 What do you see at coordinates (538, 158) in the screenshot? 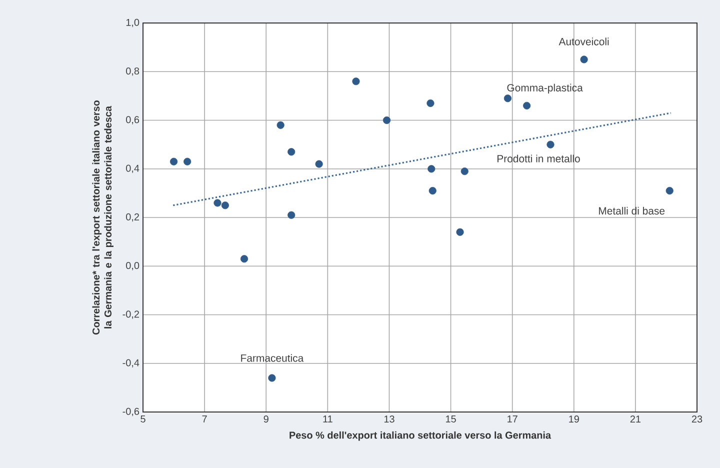
I see `annotation: Prodotti in metallo` at bounding box center [538, 158].